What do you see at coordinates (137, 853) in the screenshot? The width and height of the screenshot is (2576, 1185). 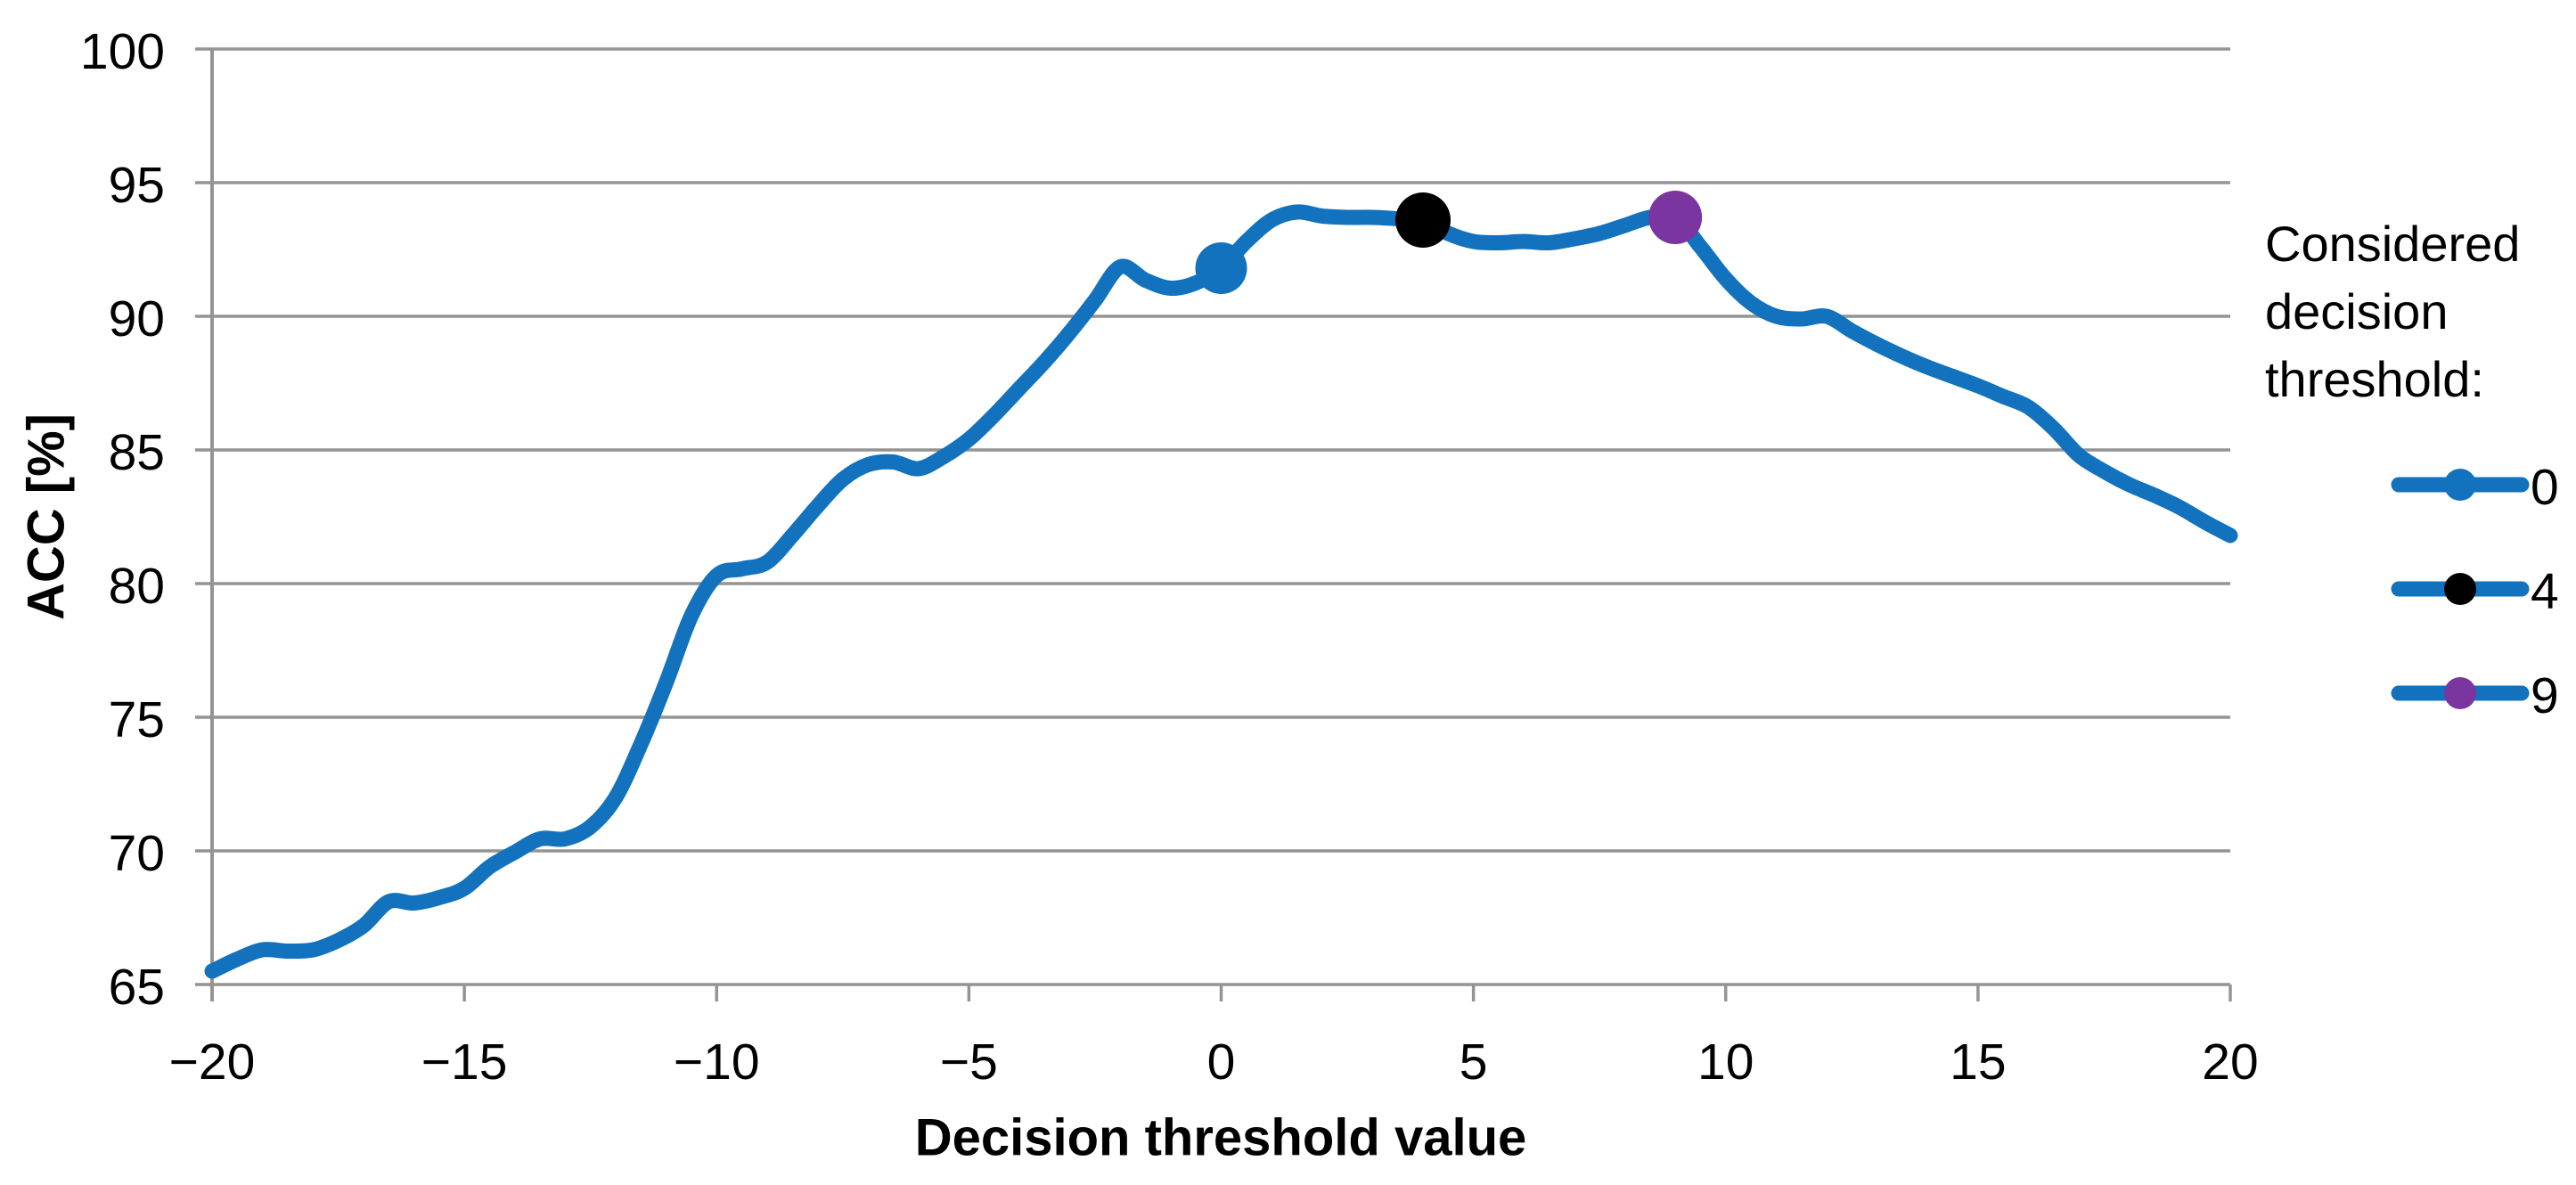 I see `y-tick-label: 70` at bounding box center [137, 853].